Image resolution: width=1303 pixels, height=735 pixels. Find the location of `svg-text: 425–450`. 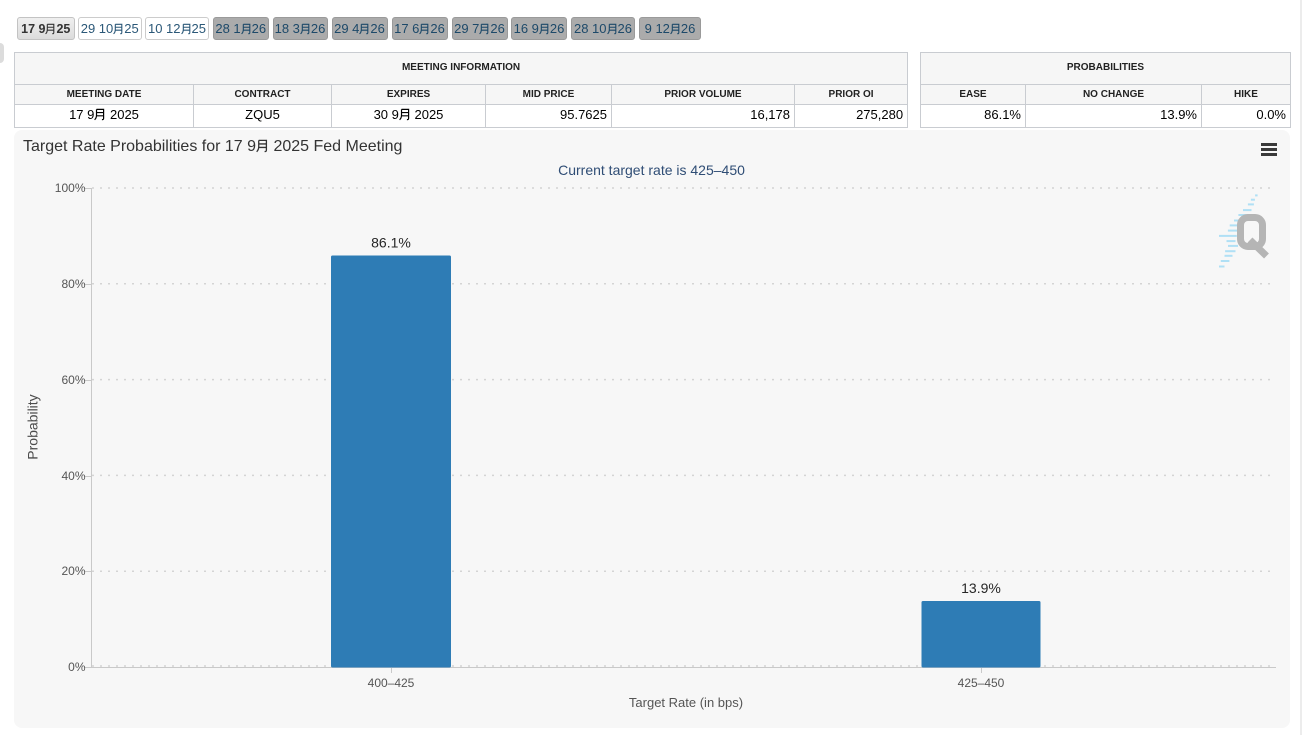

svg-text: 425–450 is located at coordinates (981, 683).